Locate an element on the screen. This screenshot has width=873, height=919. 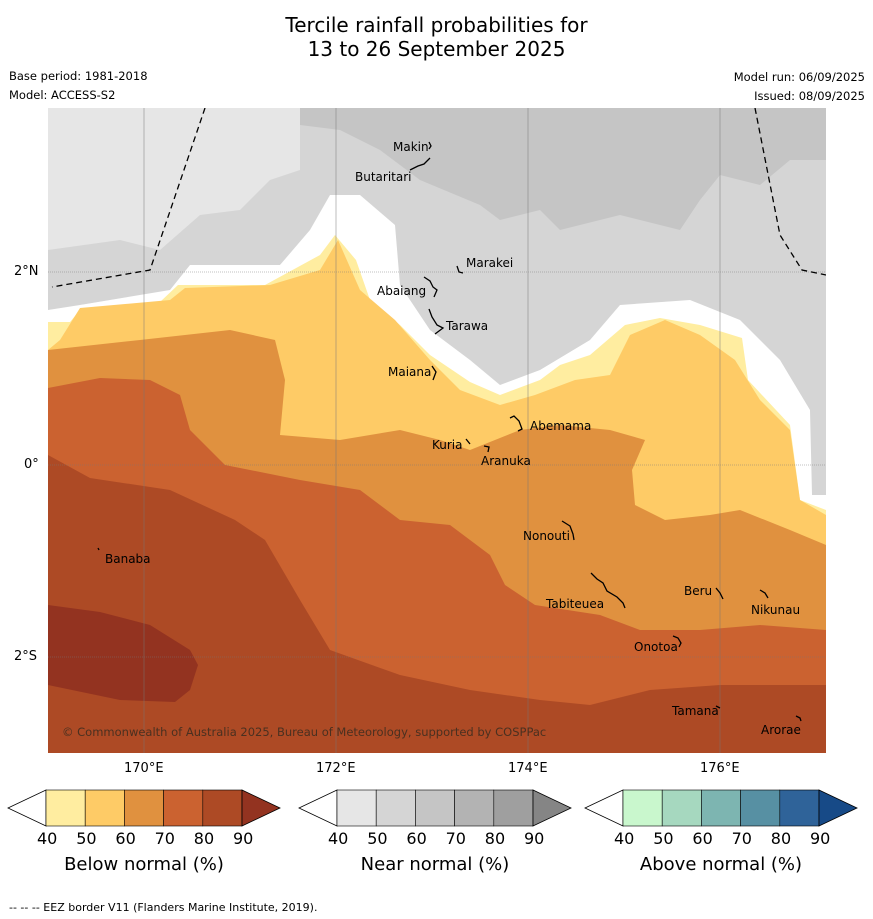
colorbar-above-normal is located at coordinates (721, 808).